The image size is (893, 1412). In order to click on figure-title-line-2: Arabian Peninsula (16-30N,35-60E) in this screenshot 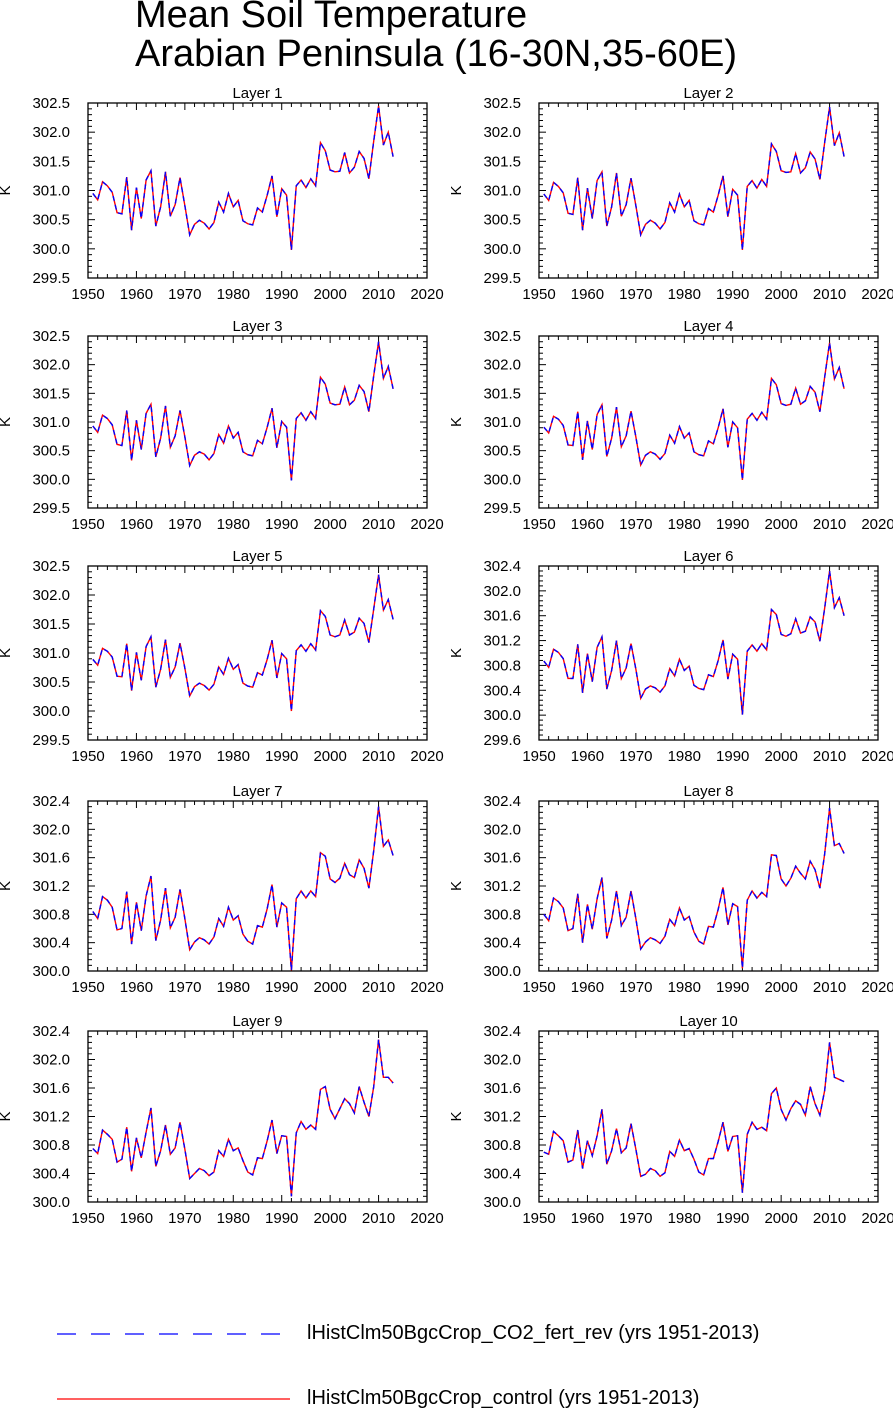, I will do `click(436, 54)`.